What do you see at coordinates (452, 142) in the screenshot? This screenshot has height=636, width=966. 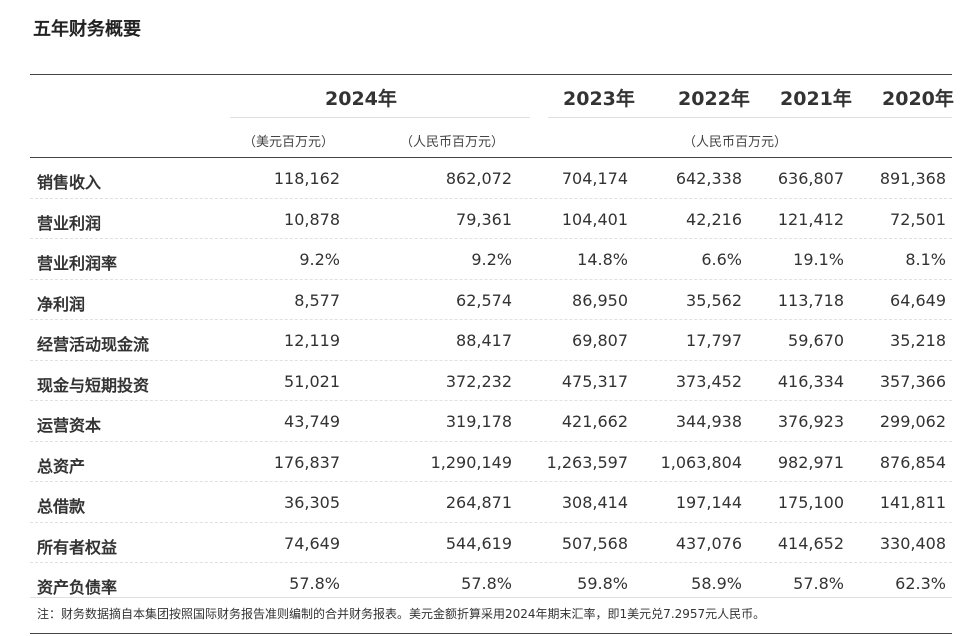 I see `unit-header-rmb-2024: （人民币百万元）` at bounding box center [452, 142].